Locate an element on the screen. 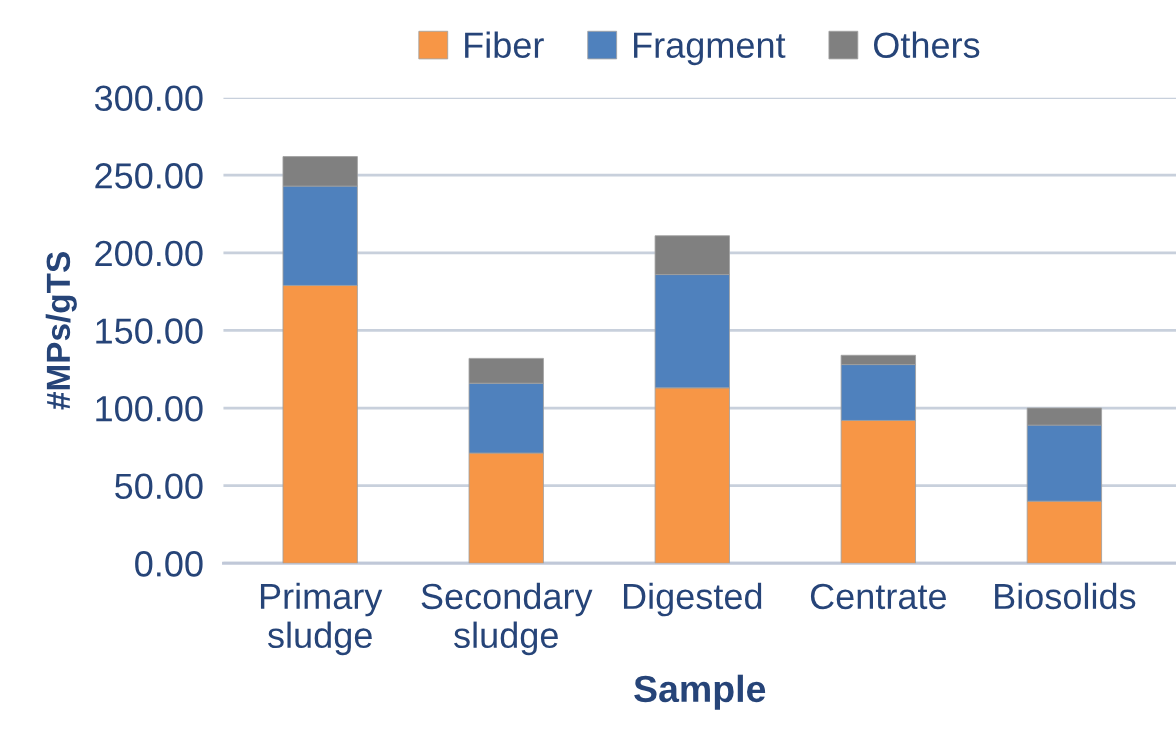 Image resolution: width=1176 pixels, height=751 pixels. y-tick-label: 0.00 is located at coordinates (169, 564).